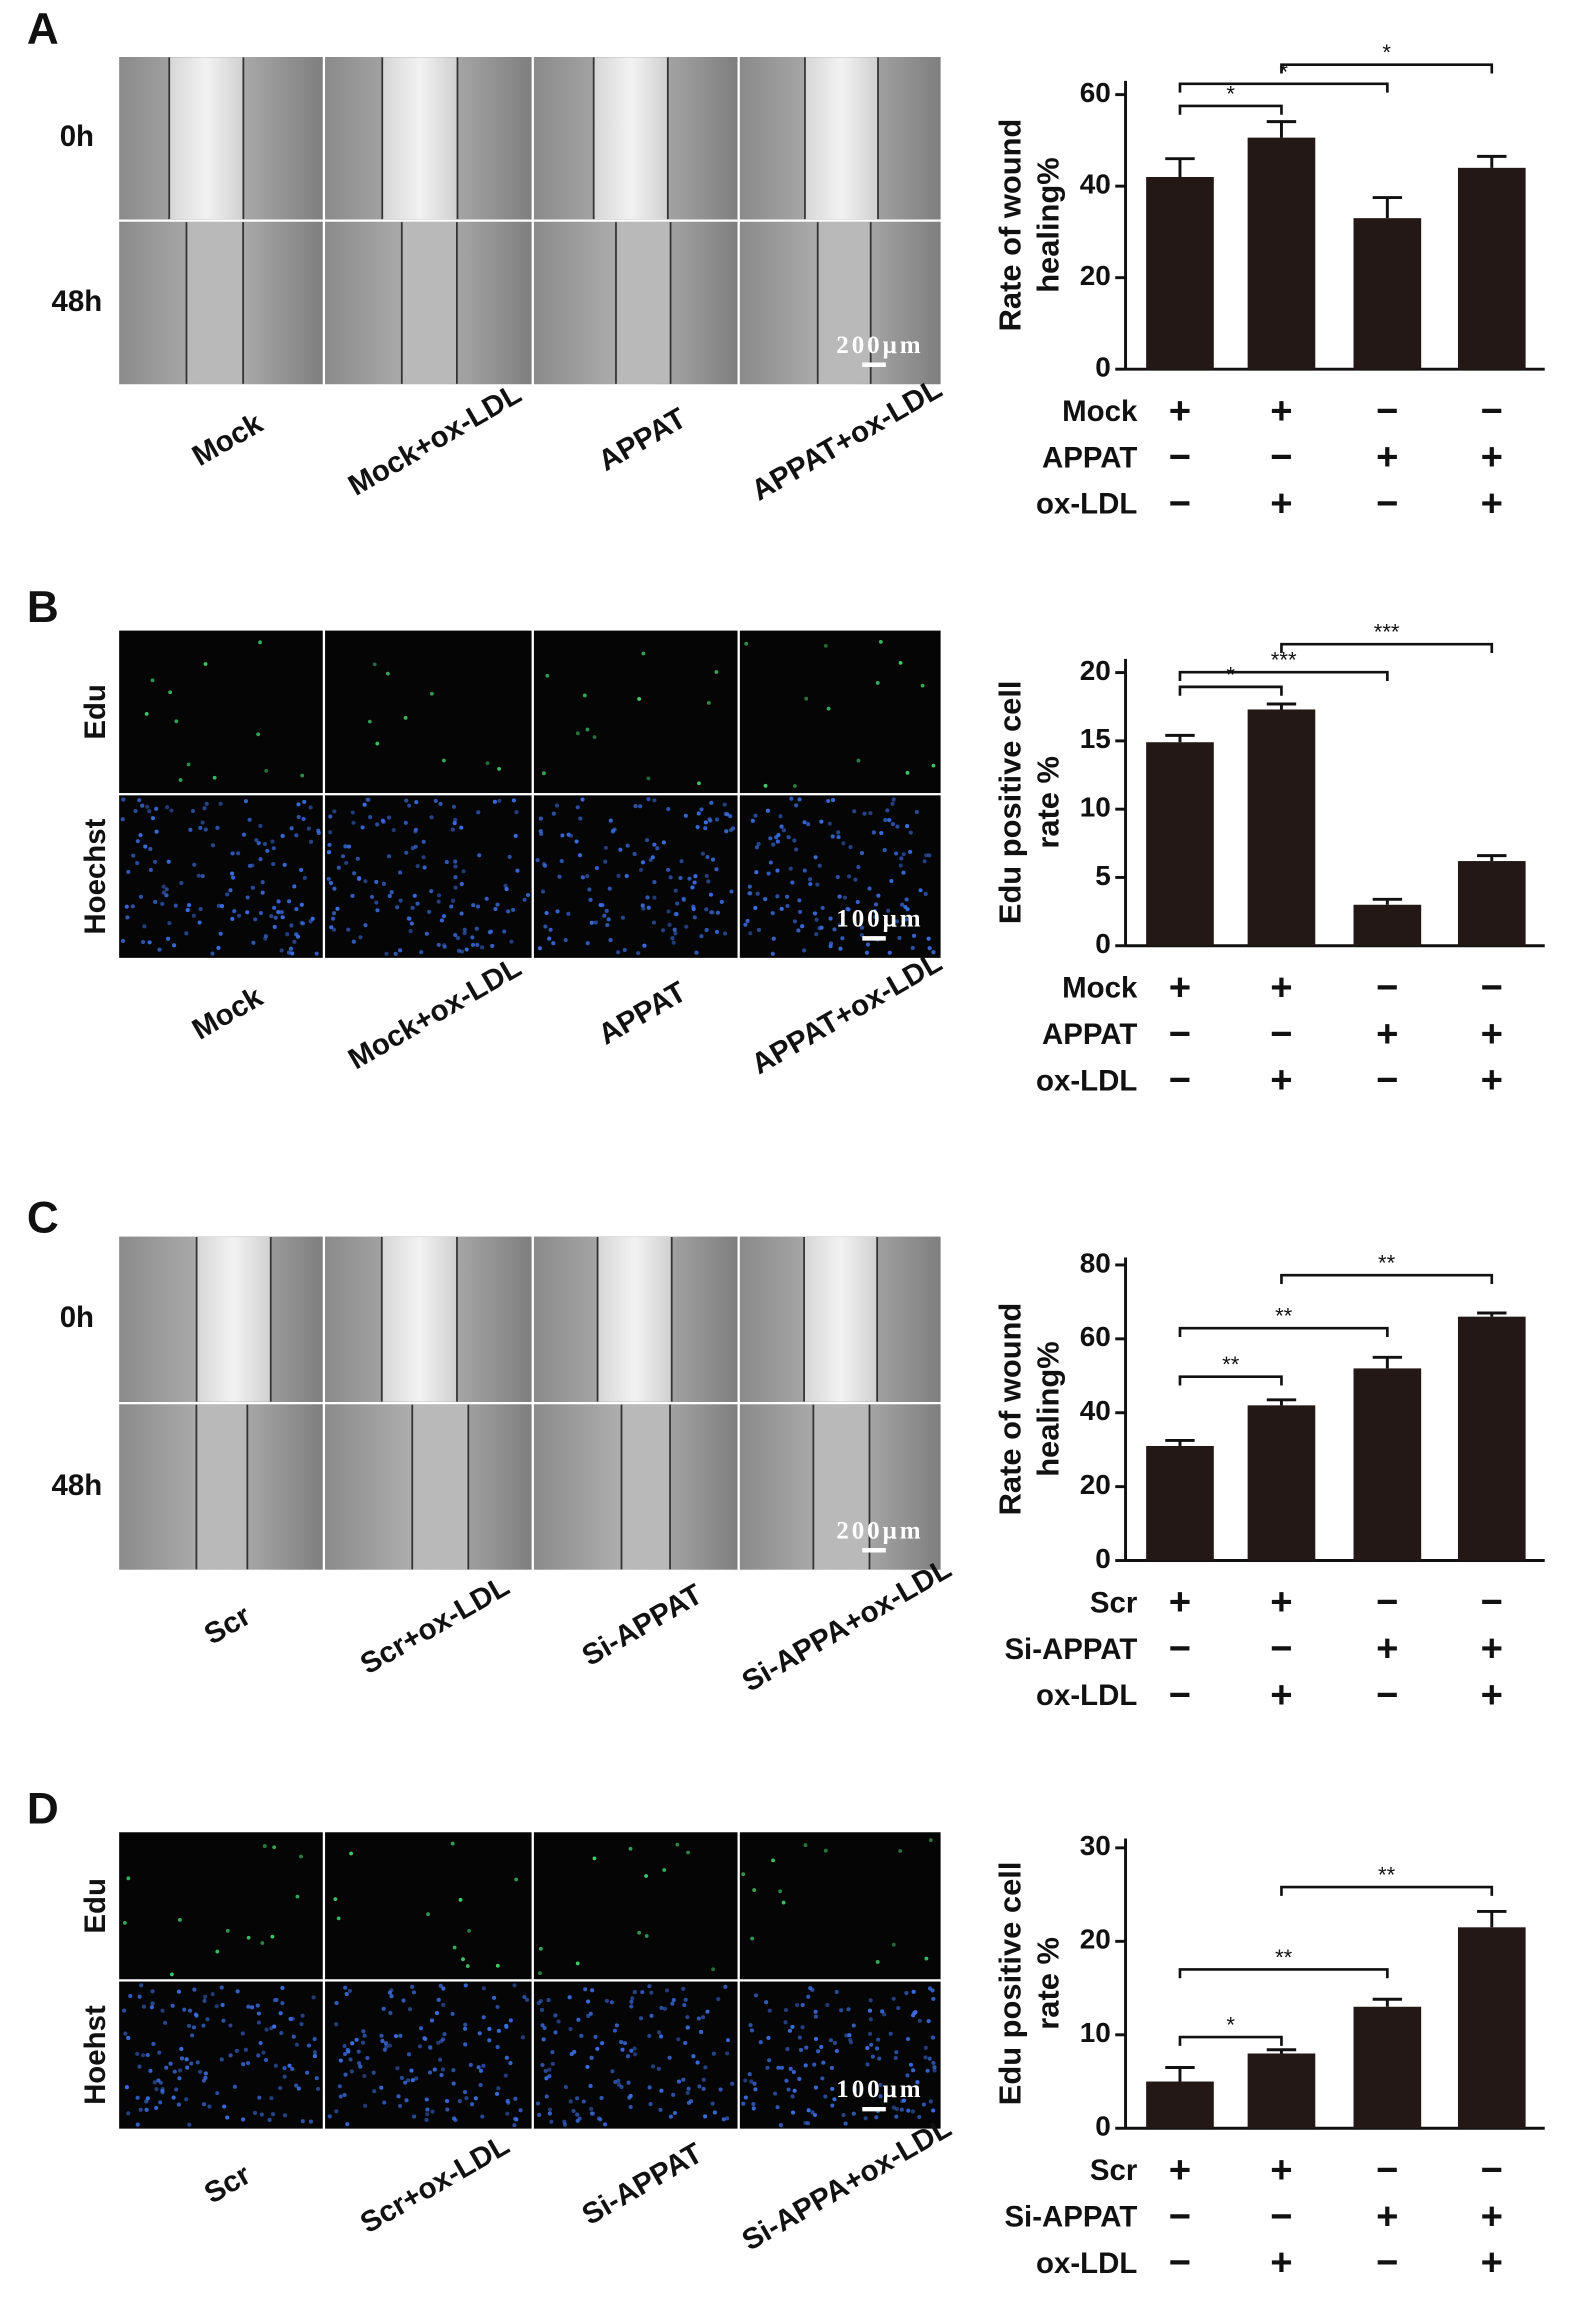  What do you see at coordinates (221, 1906) in the screenshot?
I see `micrograph` at bounding box center [221, 1906].